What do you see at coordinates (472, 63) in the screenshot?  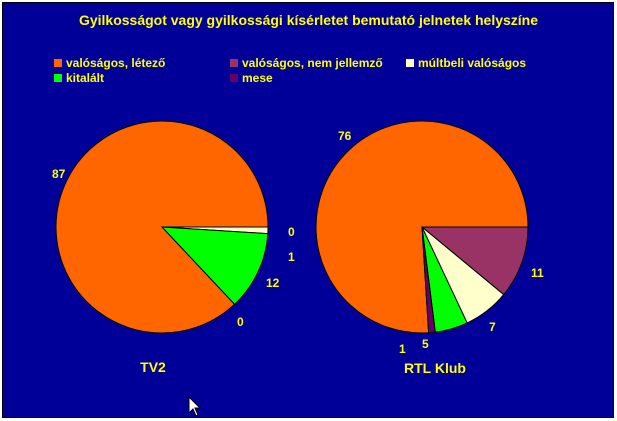 I see `legend-label: múltbeli valóságos` at bounding box center [472, 63].